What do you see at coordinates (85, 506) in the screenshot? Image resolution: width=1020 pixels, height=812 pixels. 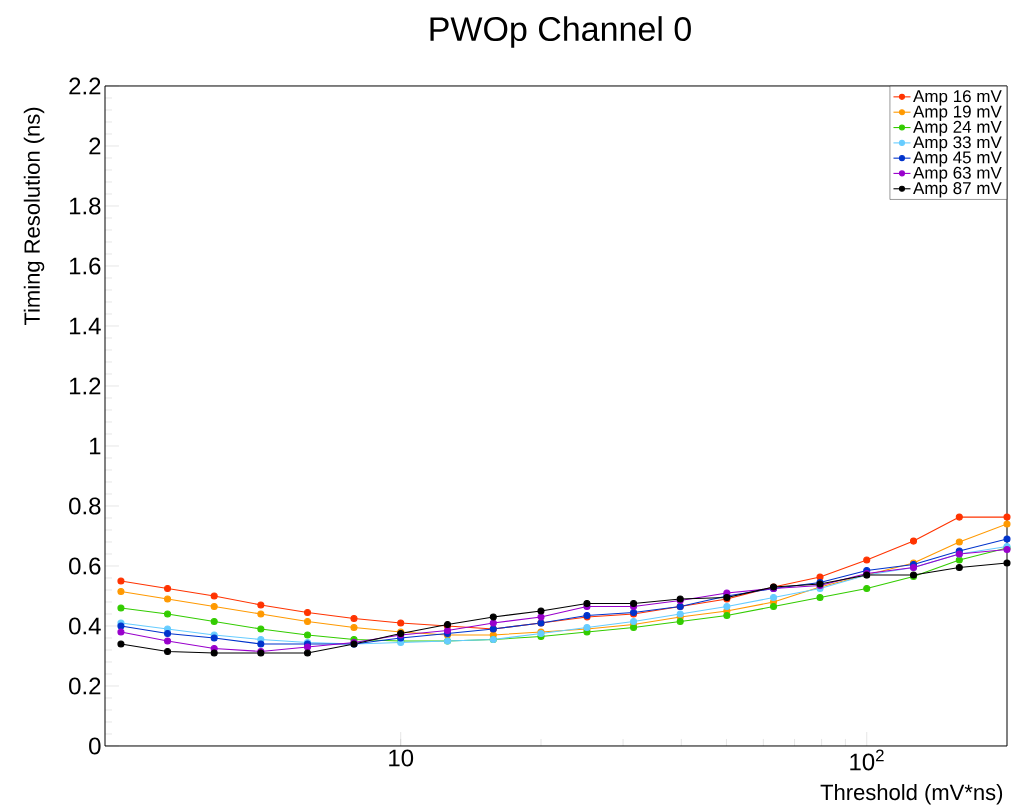 I see `y-tick-label: 0.8` at bounding box center [85, 506].